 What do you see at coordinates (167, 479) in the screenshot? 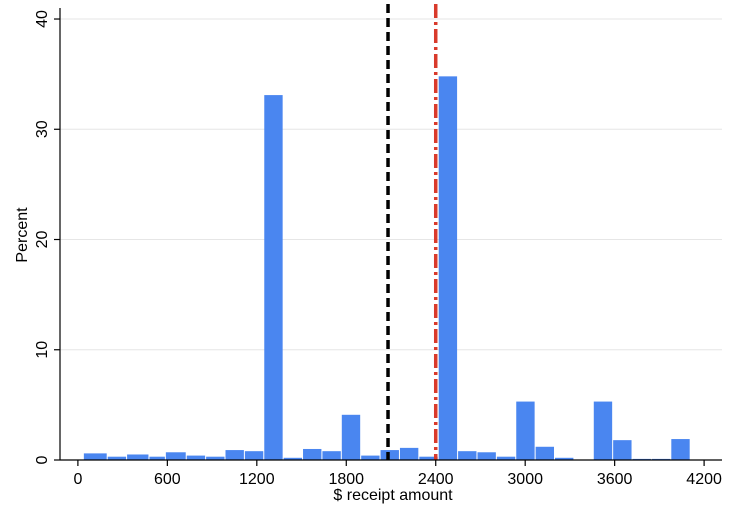
I see `x-tick-label-1: 600` at bounding box center [167, 479].